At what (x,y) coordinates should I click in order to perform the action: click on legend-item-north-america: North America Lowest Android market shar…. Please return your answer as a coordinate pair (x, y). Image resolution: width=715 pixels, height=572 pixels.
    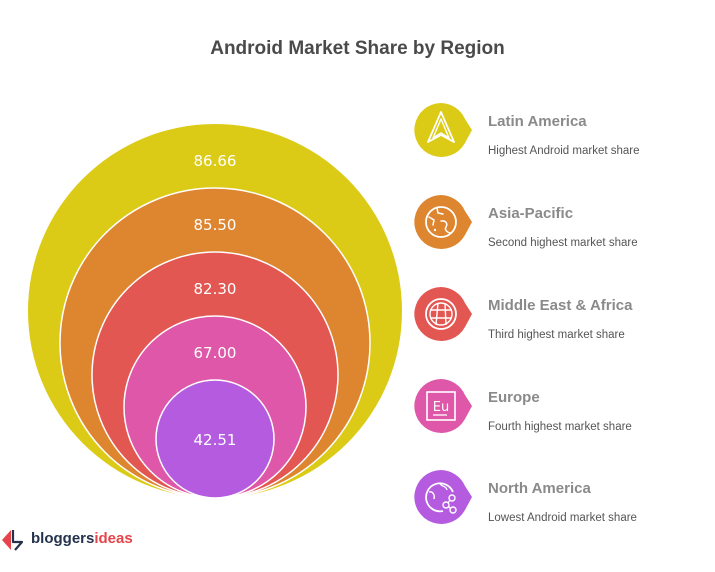
    Looking at the image, I should click on (563, 499).